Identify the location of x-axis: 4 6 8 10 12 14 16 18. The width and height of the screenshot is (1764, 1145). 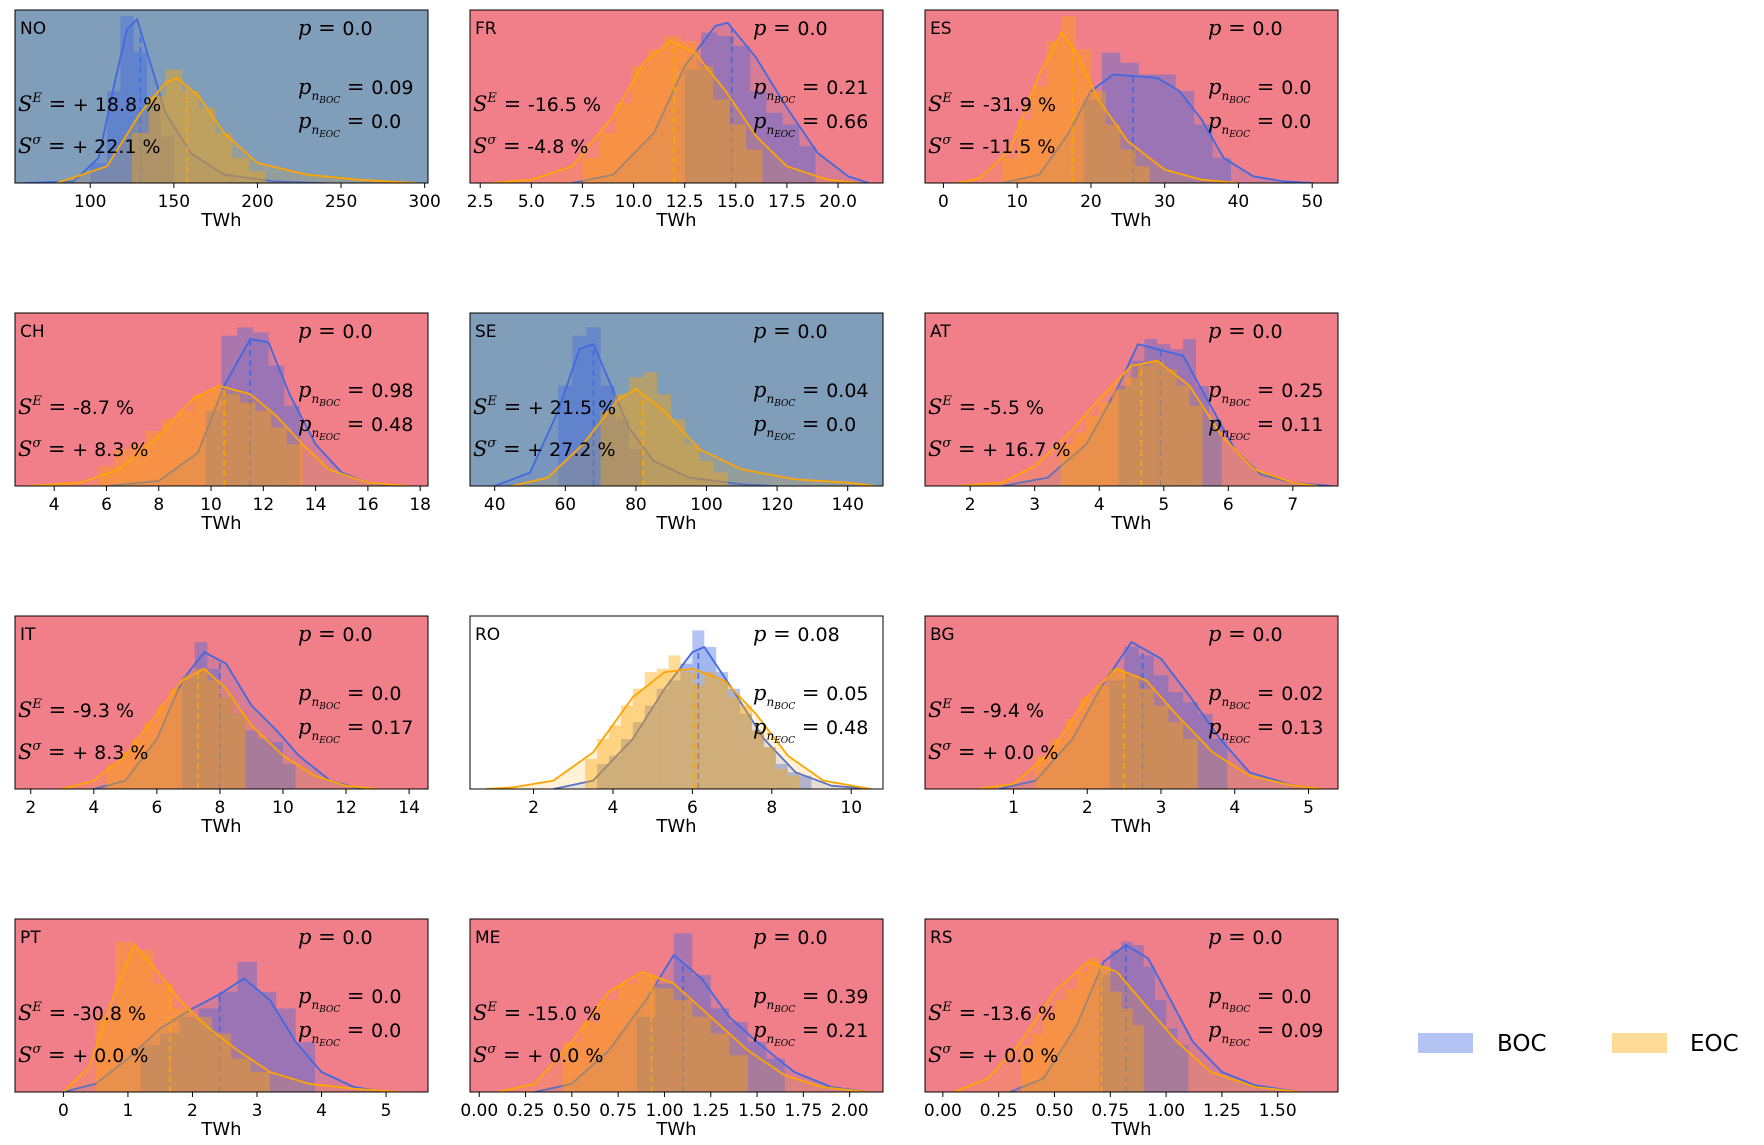
(240, 500).